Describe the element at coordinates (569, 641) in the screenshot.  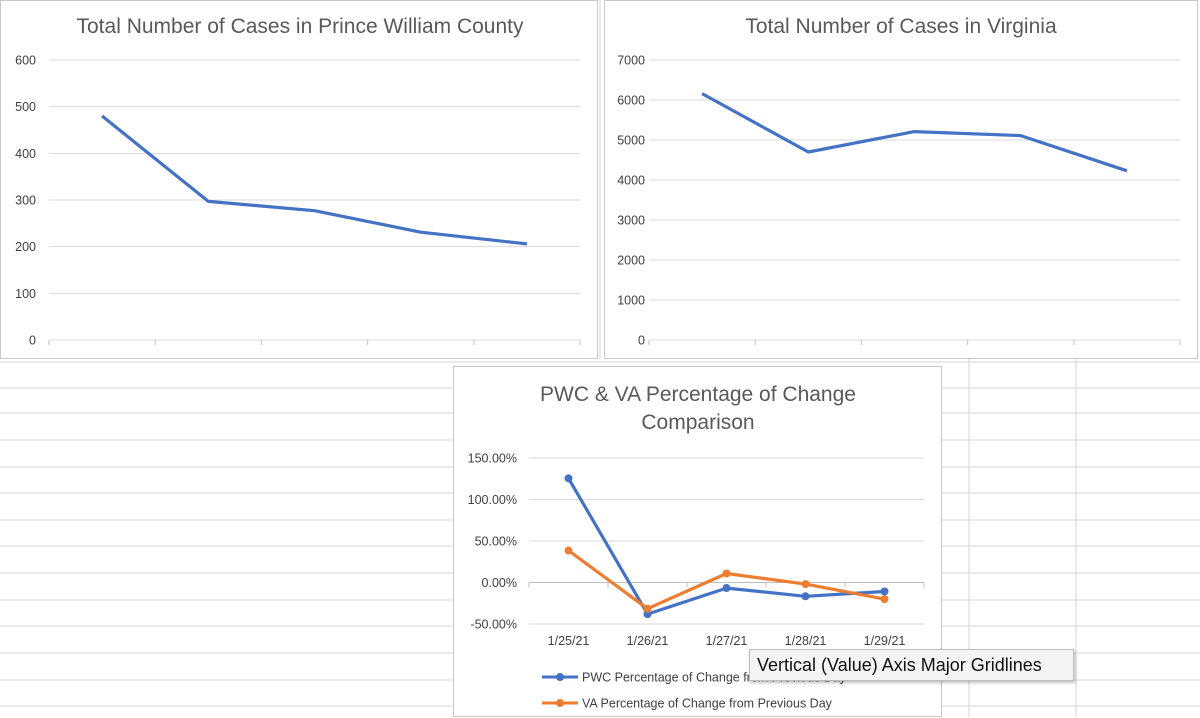
I see `x-tick-label: 1/25/21` at that location.